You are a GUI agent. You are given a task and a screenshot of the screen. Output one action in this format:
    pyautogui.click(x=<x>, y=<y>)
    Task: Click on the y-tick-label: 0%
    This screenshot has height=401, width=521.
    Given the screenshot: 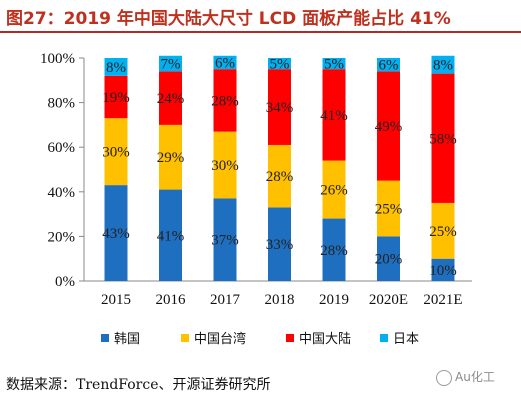 What is the action you would take?
    pyautogui.click(x=65, y=282)
    